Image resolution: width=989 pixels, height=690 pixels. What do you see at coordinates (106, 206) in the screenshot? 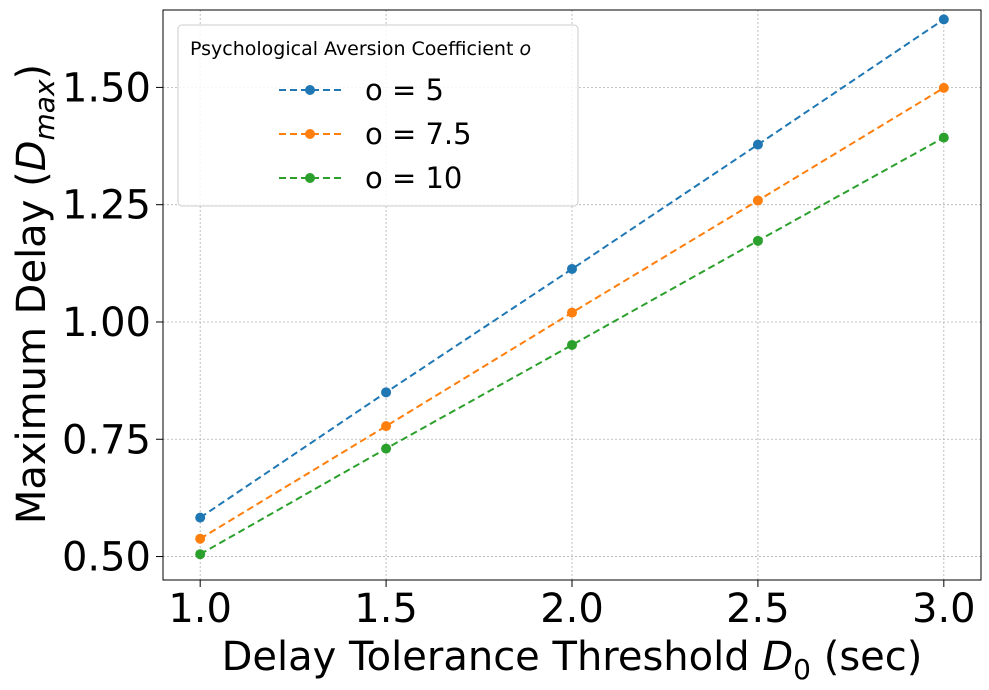
I see `y-tick-label: 1.25` at bounding box center [106, 206].